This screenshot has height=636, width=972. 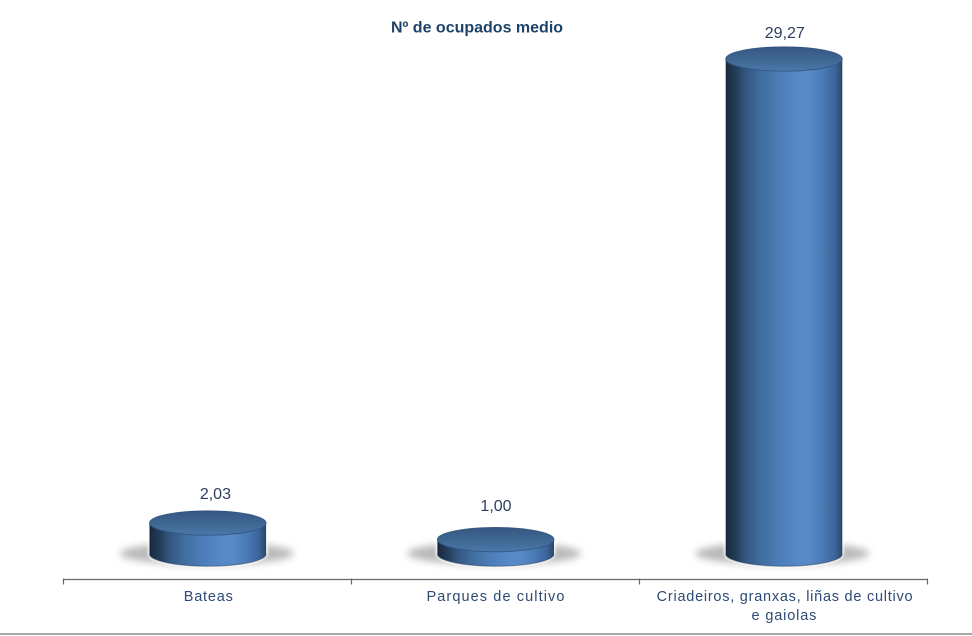 I want to click on svg-text: e gaiolas, so click(x=785, y=616).